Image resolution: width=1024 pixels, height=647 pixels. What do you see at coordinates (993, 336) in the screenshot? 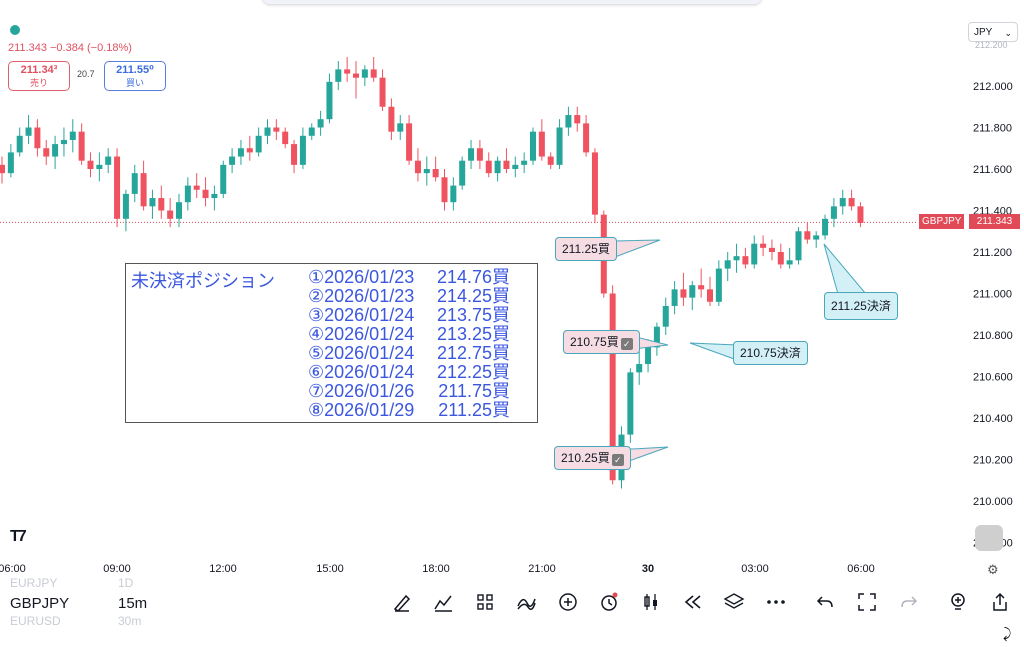
I see `price-axis-label: 210.800` at bounding box center [993, 336].